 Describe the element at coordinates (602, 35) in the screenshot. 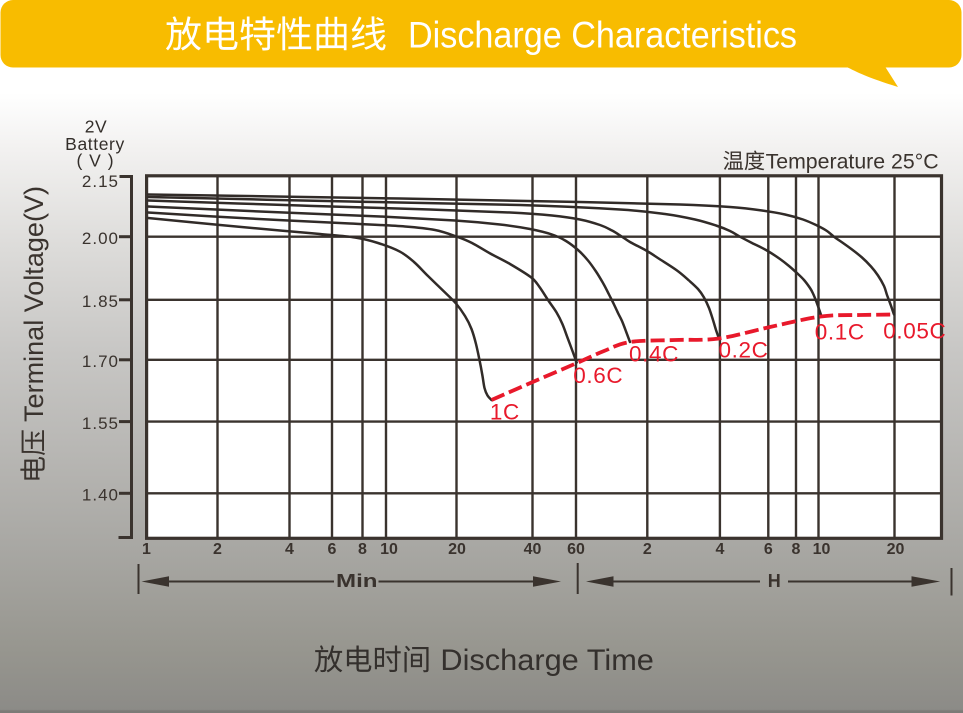

I see `svg-text: Discharge Characteristics` at that location.